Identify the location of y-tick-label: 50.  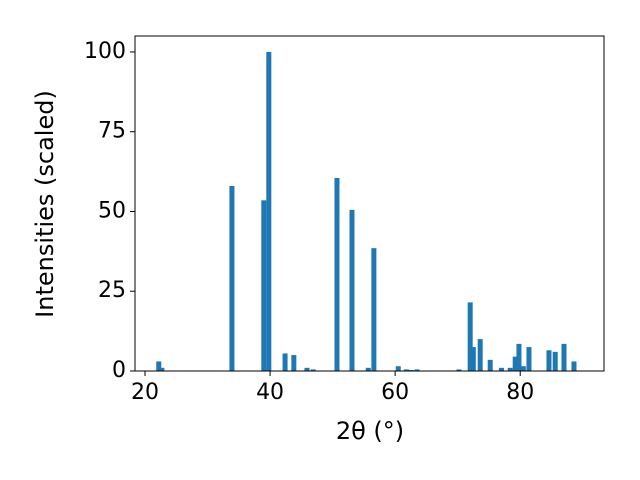
(112, 210).